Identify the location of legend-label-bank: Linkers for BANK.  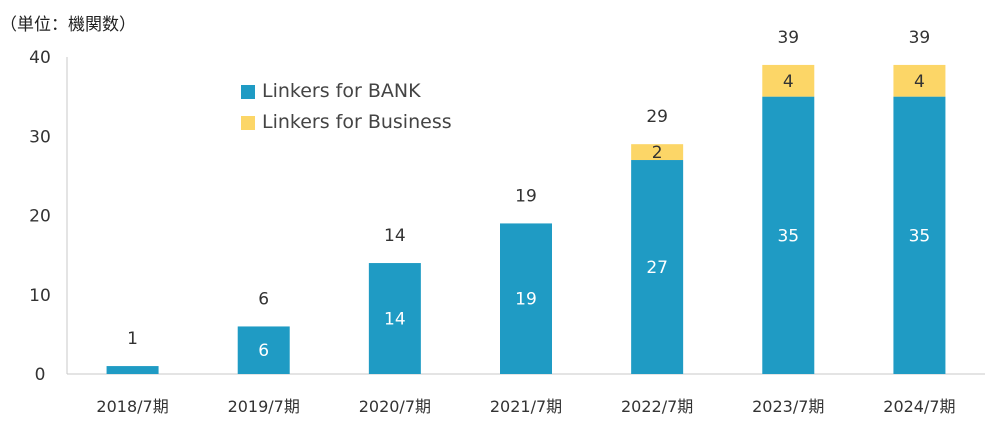
(341, 91).